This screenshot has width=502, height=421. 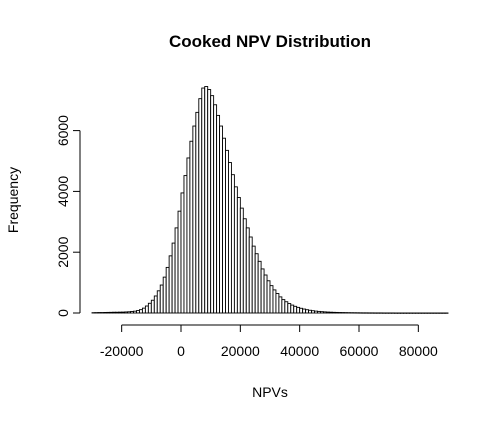 I want to click on y-axis-label: Frequency, so click(x=13, y=200).